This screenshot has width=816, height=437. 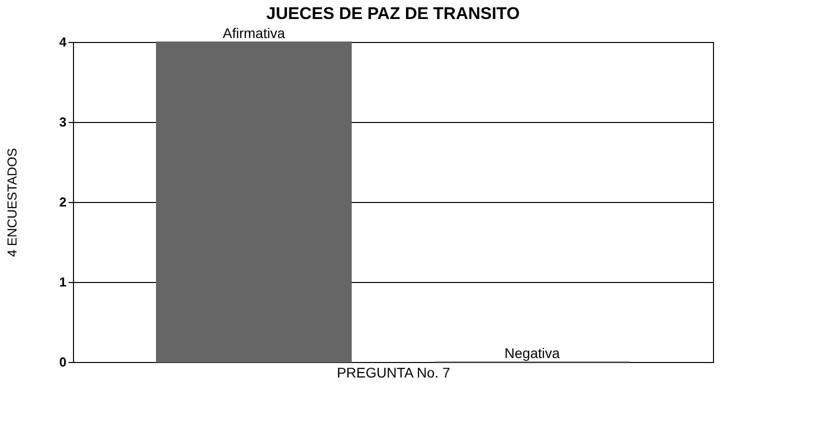 I want to click on x-tick-label: Afirmativa, so click(x=254, y=33).